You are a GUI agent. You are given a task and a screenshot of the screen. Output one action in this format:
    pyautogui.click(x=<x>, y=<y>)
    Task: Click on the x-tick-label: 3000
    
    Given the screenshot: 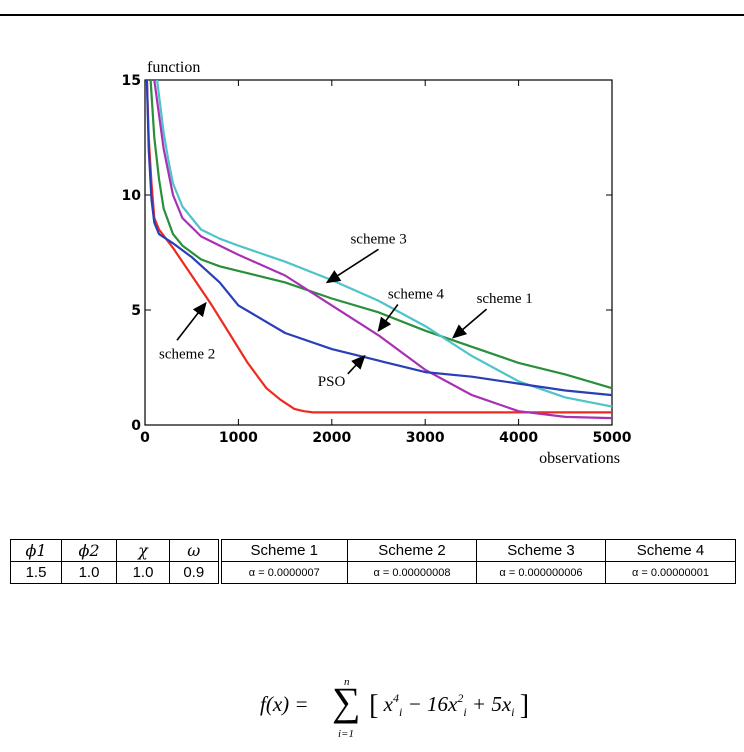 What is the action you would take?
    pyautogui.click(x=425, y=438)
    